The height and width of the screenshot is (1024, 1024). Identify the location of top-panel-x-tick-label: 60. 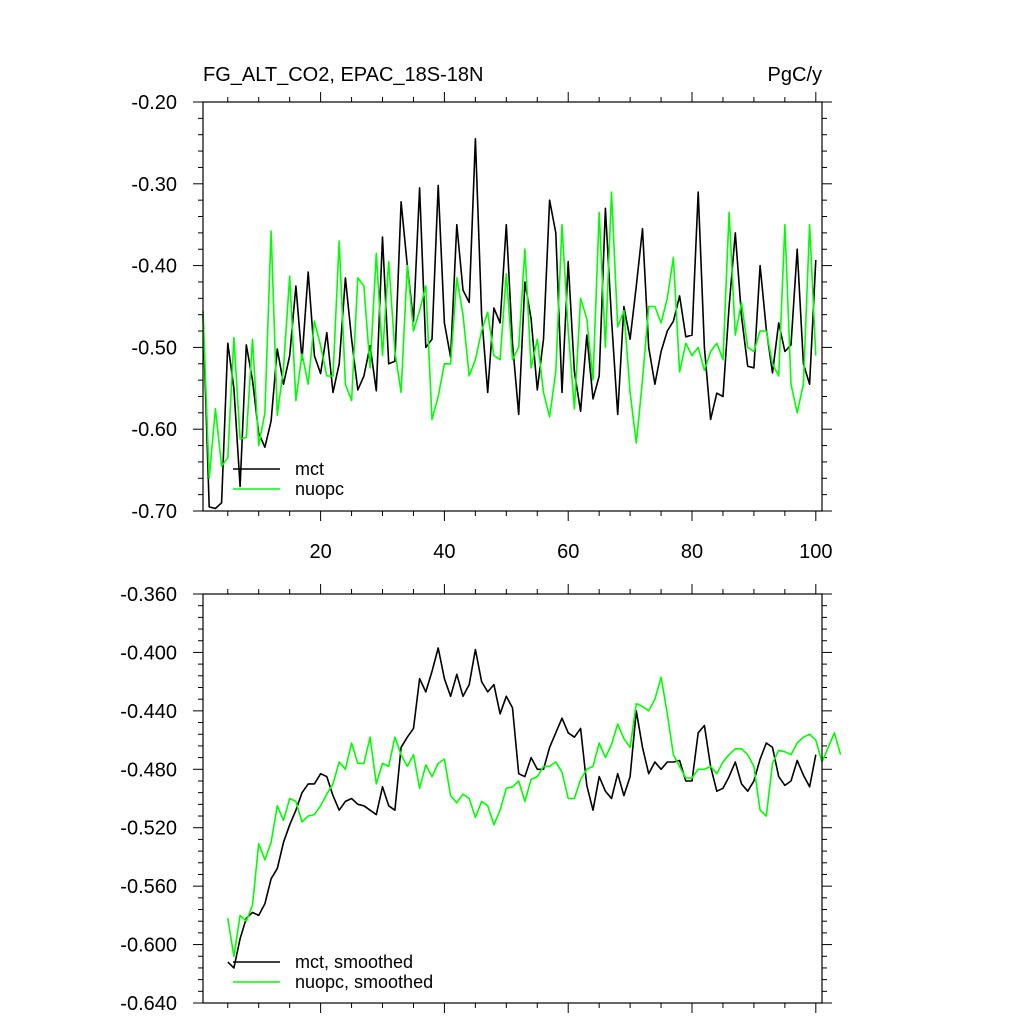
(568, 552).